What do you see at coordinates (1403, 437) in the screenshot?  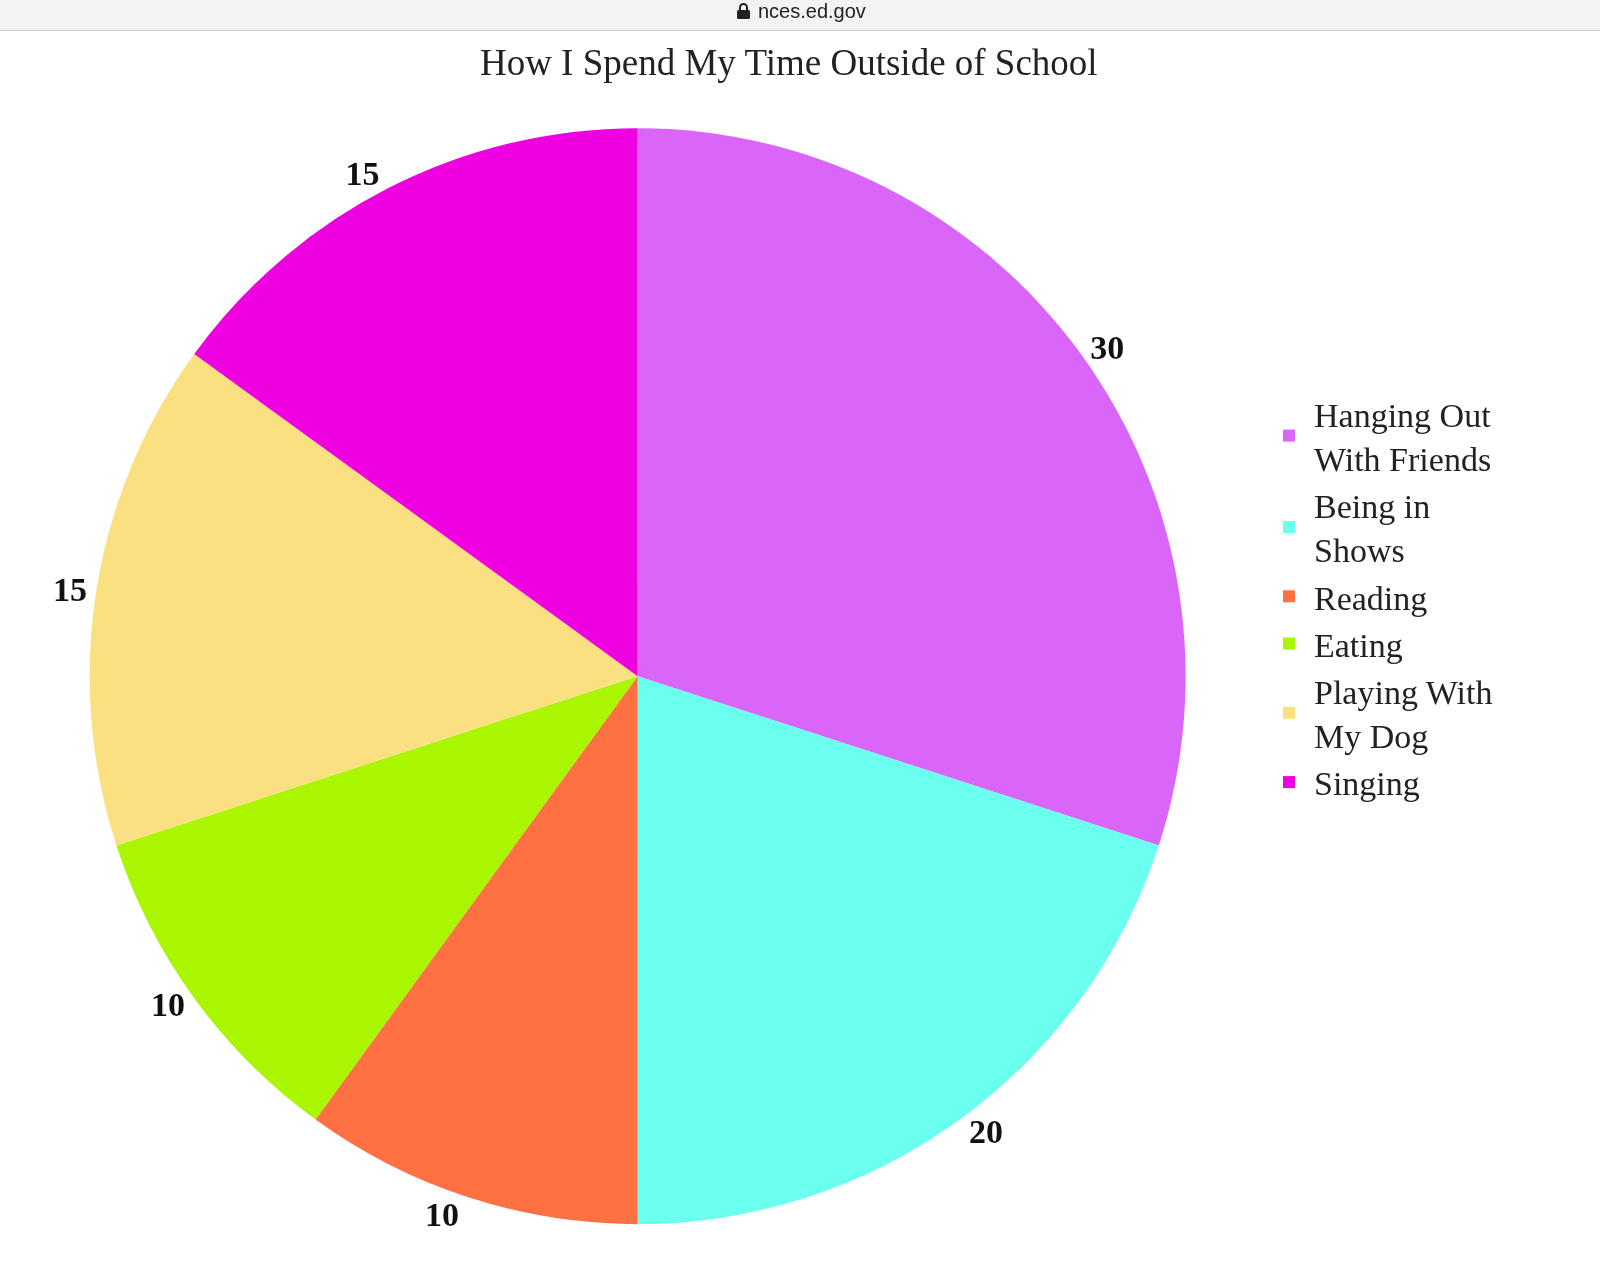 I see `legend-label: Hanging Out With Friends` at bounding box center [1403, 437].